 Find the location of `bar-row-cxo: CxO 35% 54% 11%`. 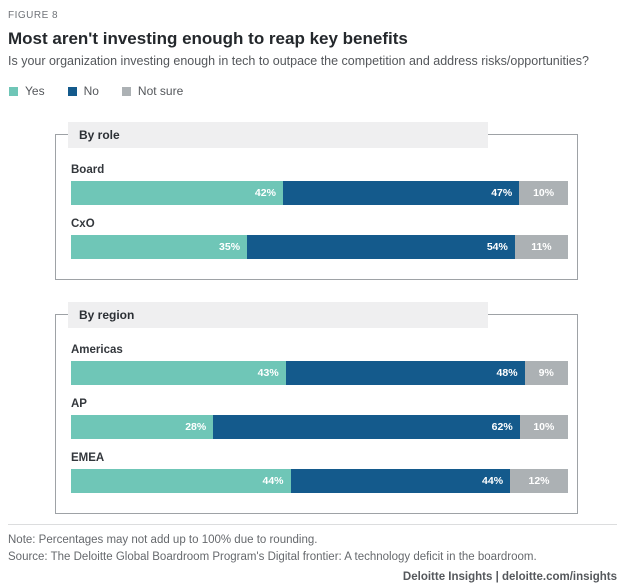

bar-row-cxo: CxO 35% 54% 11% is located at coordinates (319, 238).